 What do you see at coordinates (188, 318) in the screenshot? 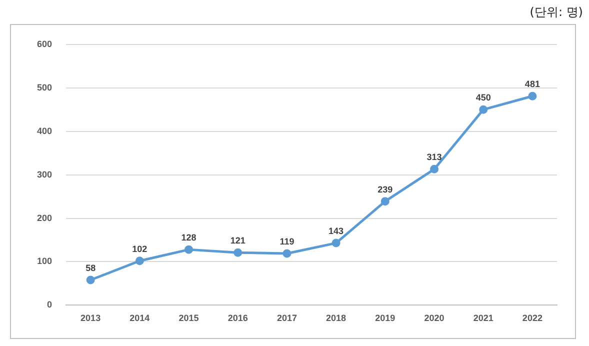
I see `x-tick-label: 2015` at bounding box center [188, 318].